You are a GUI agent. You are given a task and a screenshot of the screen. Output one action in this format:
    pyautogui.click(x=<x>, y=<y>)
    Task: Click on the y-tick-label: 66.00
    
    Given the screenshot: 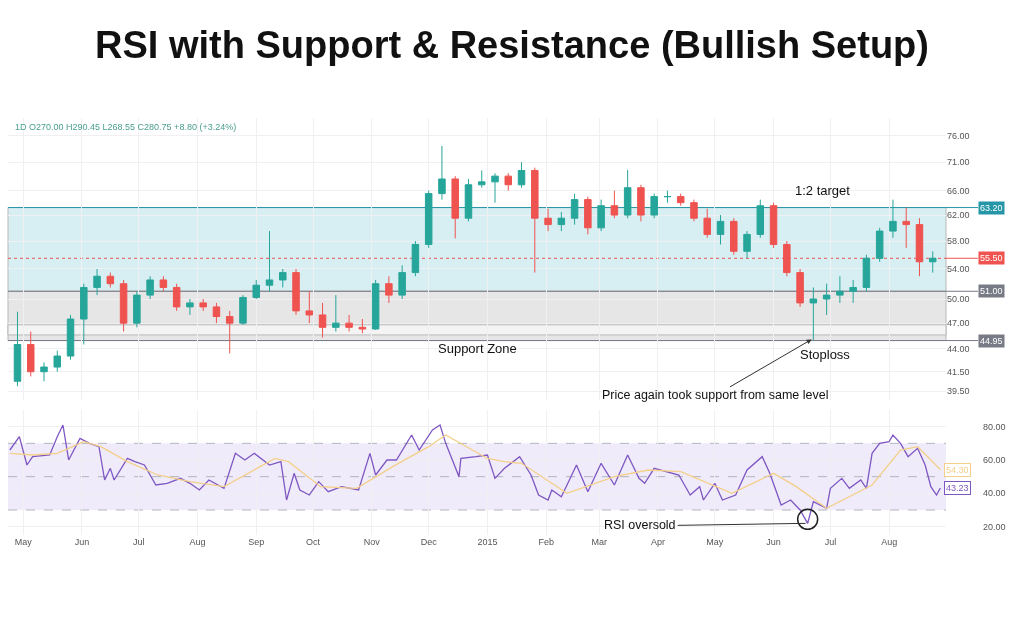 What is the action you would take?
    pyautogui.click(x=958, y=190)
    